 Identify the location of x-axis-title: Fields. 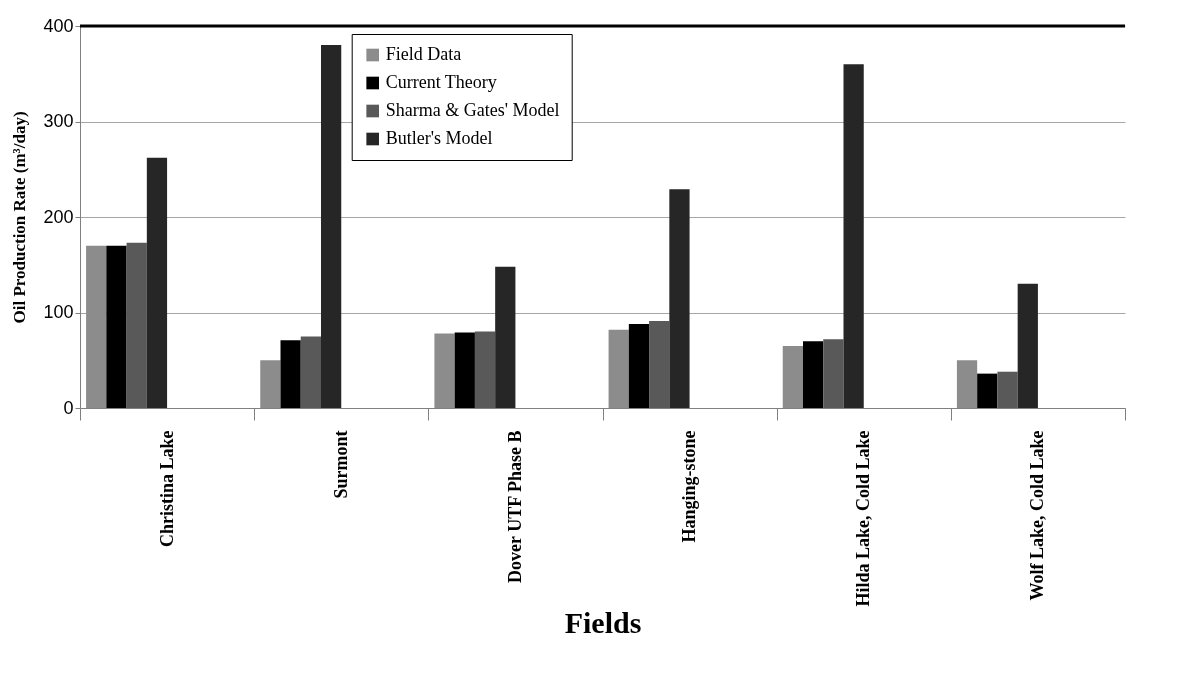
(603, 622).